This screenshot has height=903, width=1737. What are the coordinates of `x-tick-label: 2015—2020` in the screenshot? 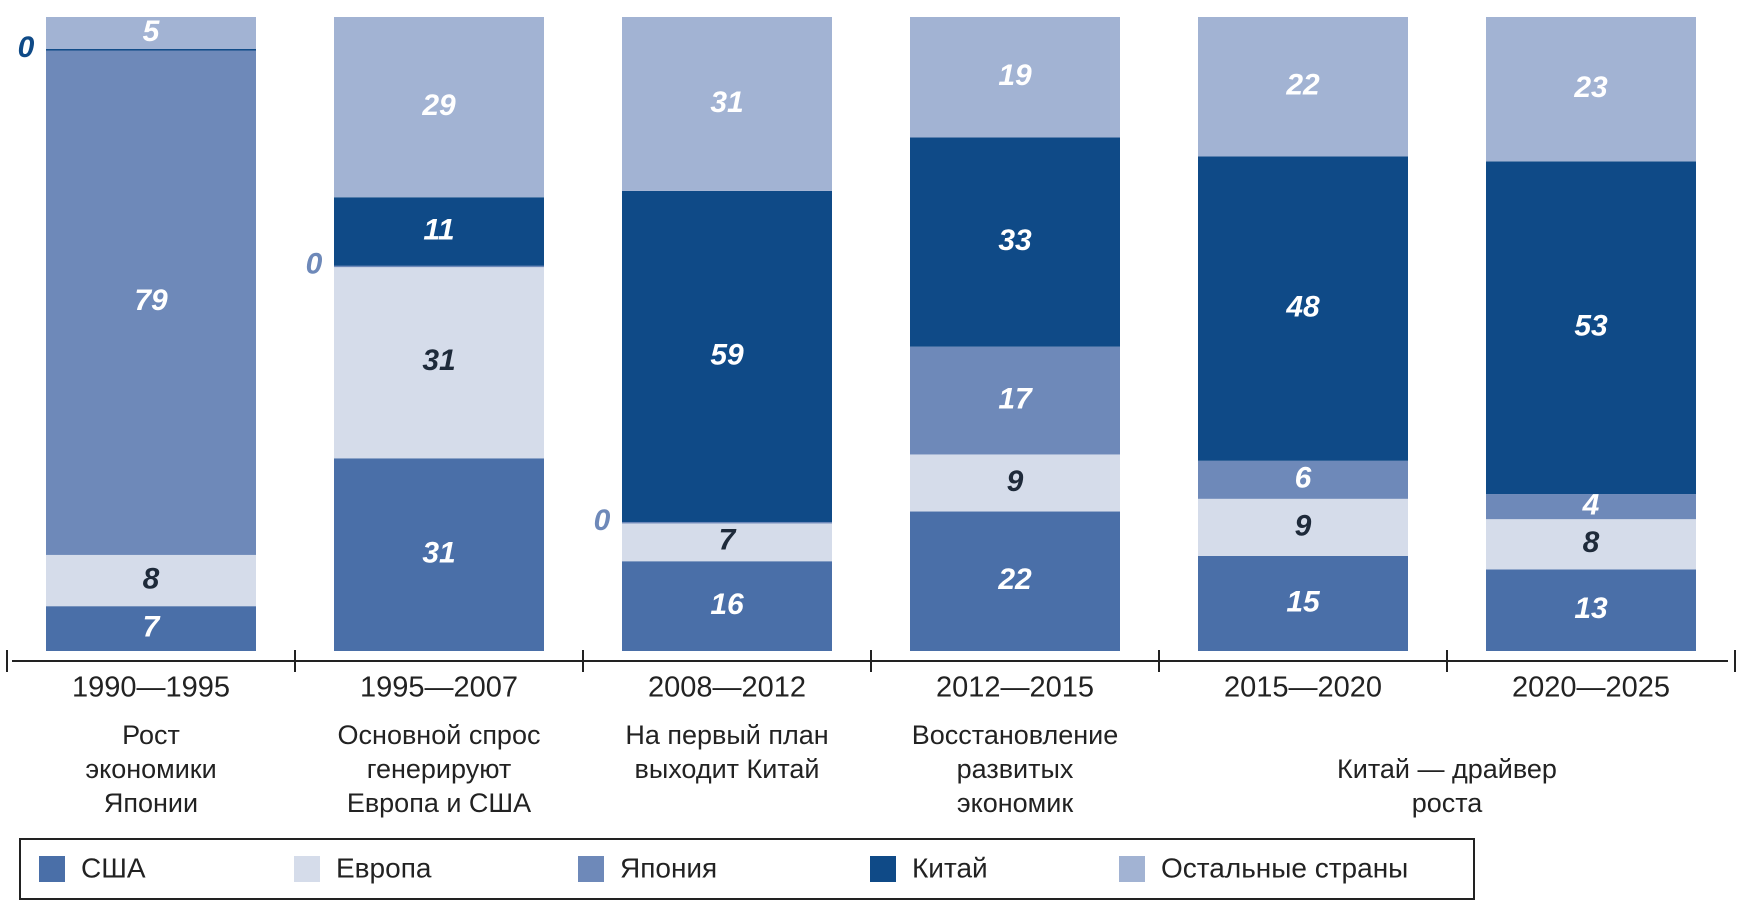 It's located at (1303, 688).